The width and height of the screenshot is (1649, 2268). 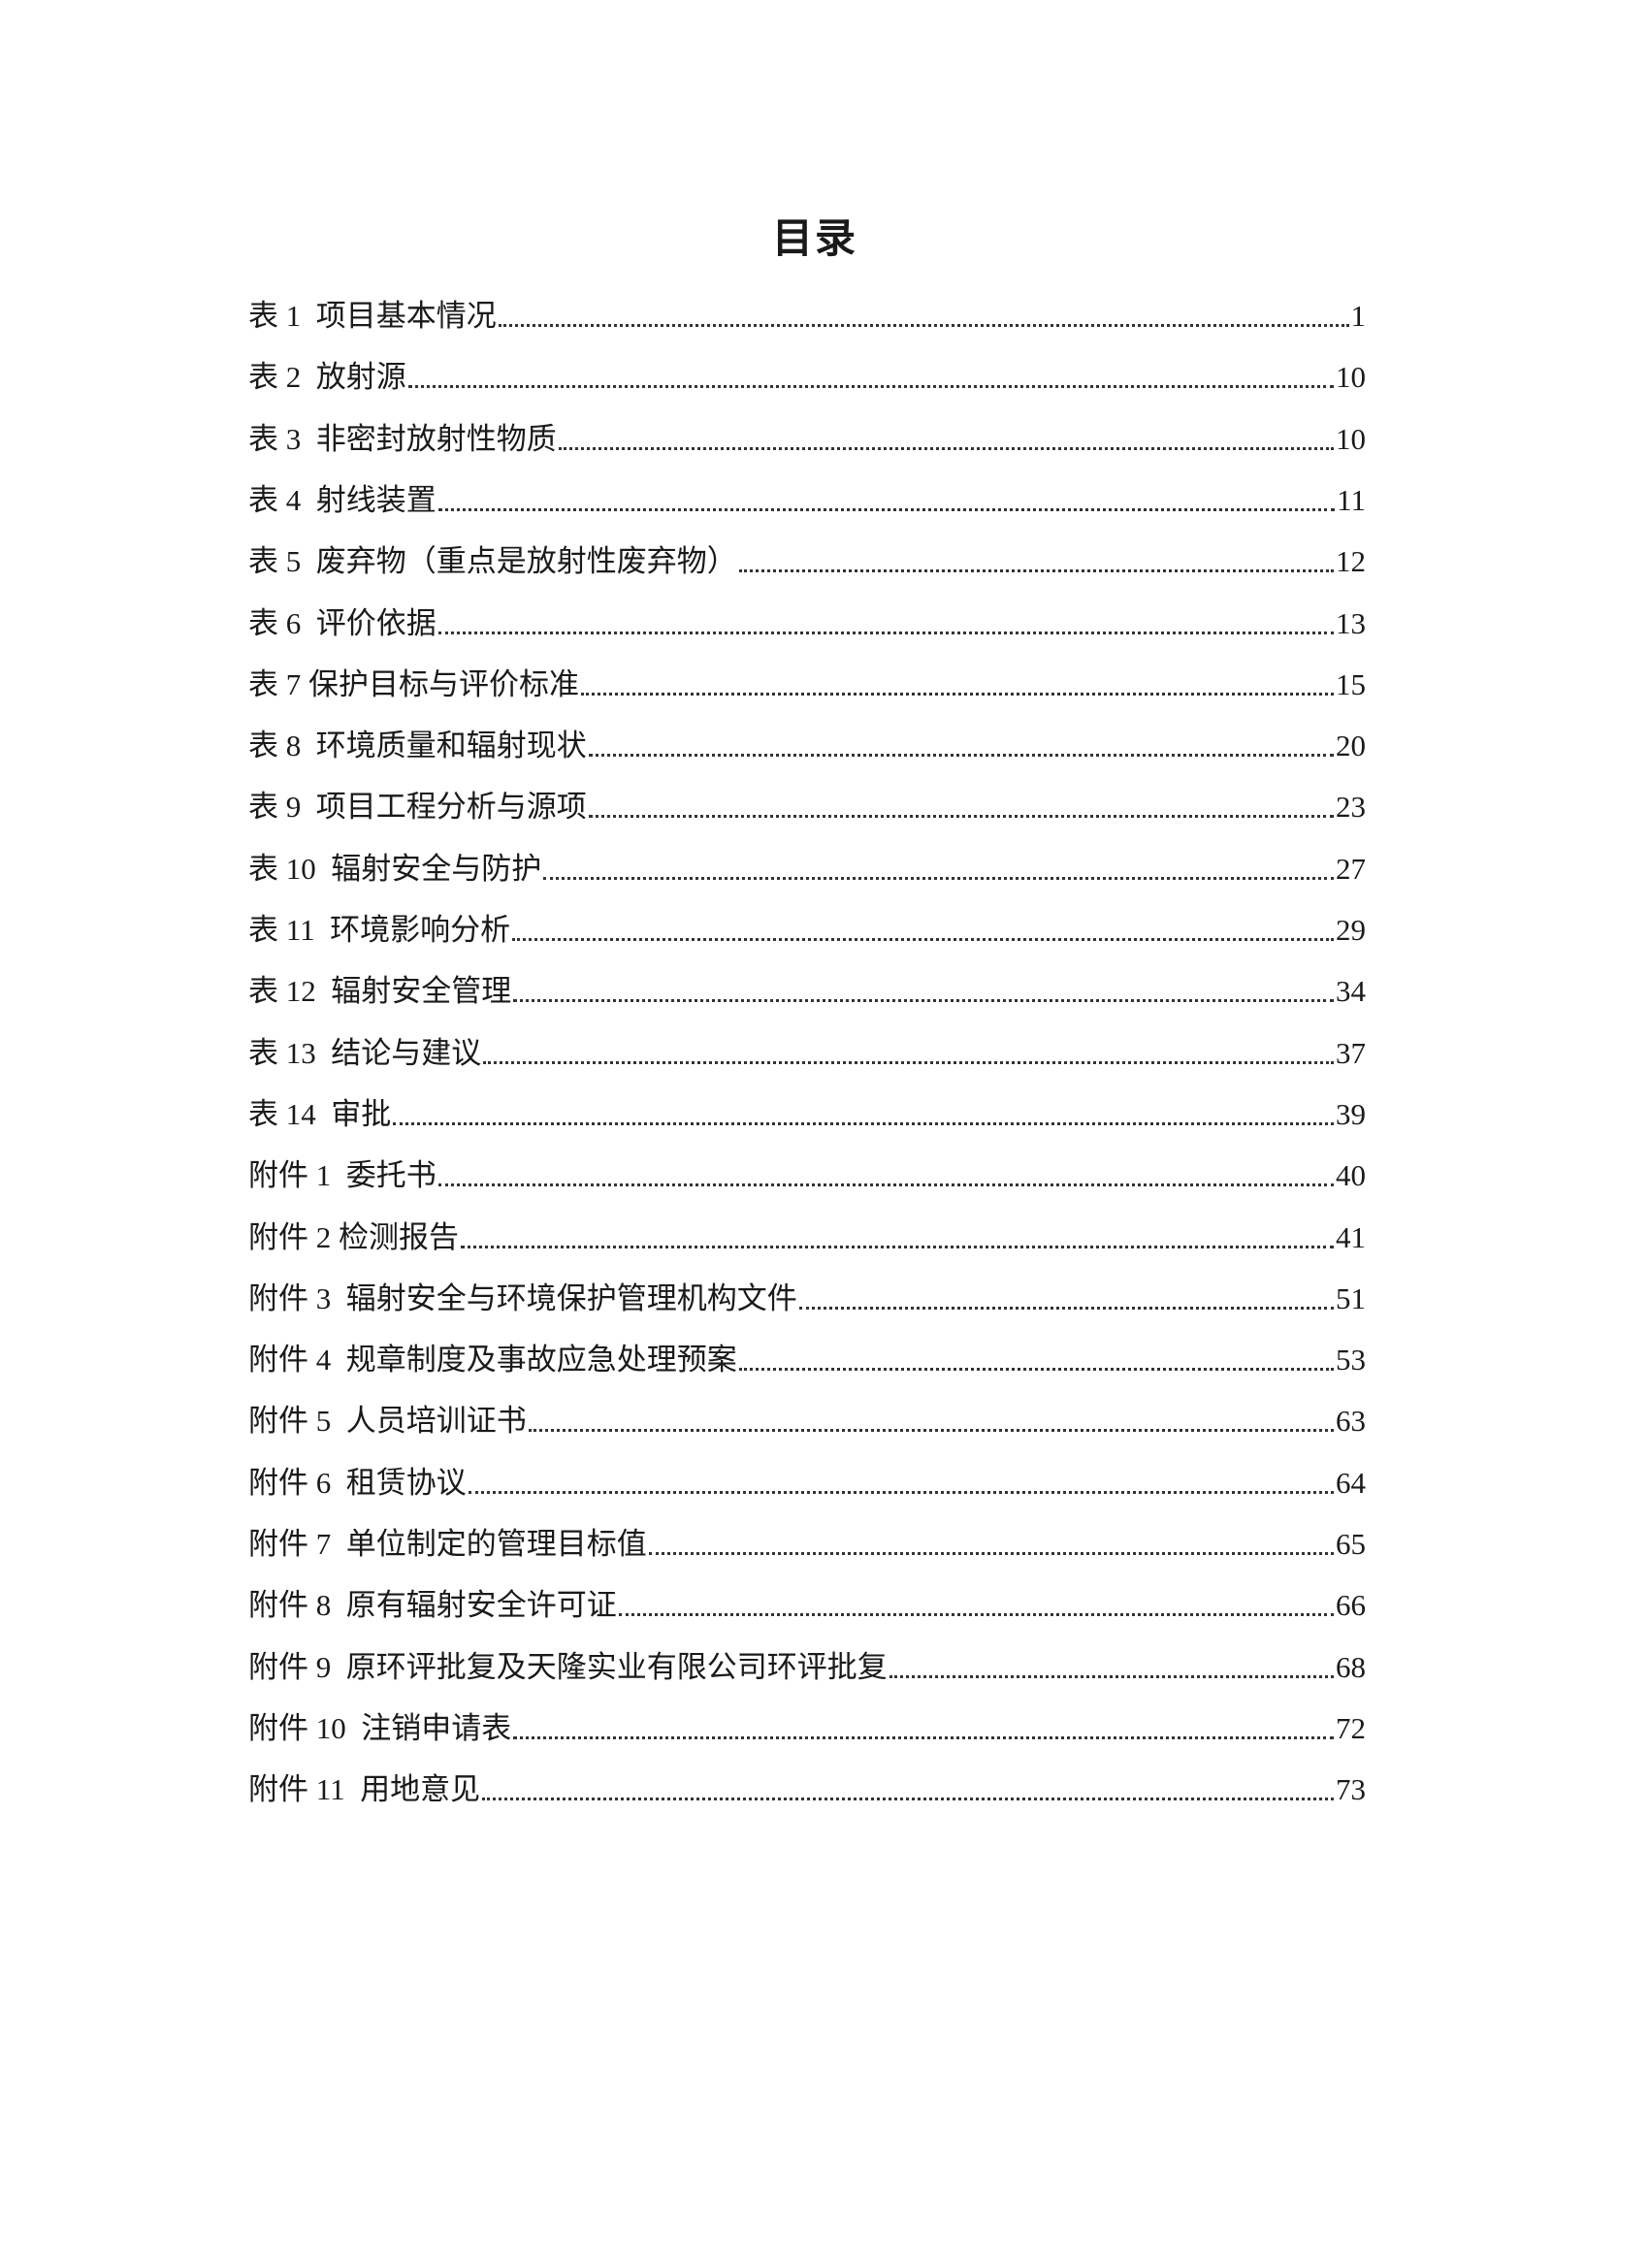 I want to click on toc-entry-label: 附件 2 检测报告, so click(x=353, y=1236).